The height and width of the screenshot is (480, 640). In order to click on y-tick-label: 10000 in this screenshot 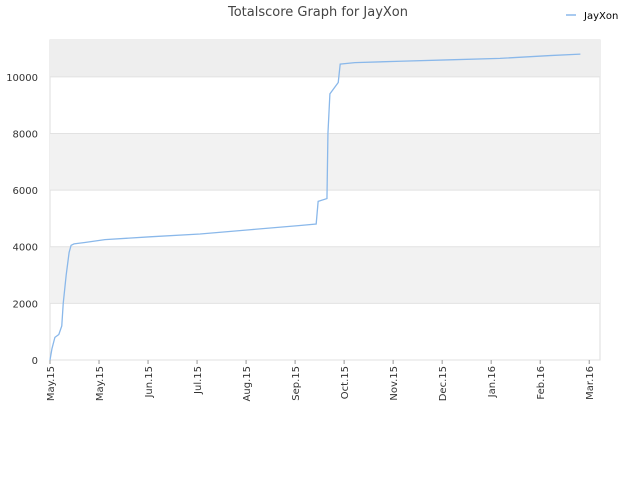, I will do `click(22, 78)`.